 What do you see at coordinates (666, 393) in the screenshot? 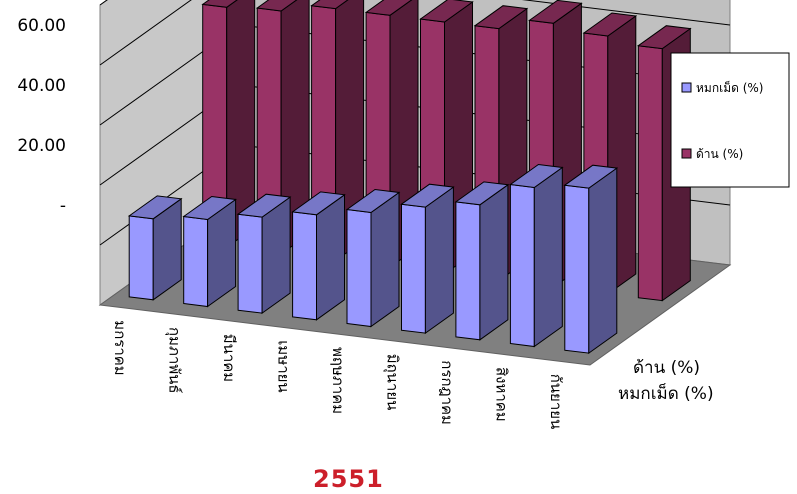
I see `depth-label-1: หมกเม็ด (%)` at bounding box center [666, 393].